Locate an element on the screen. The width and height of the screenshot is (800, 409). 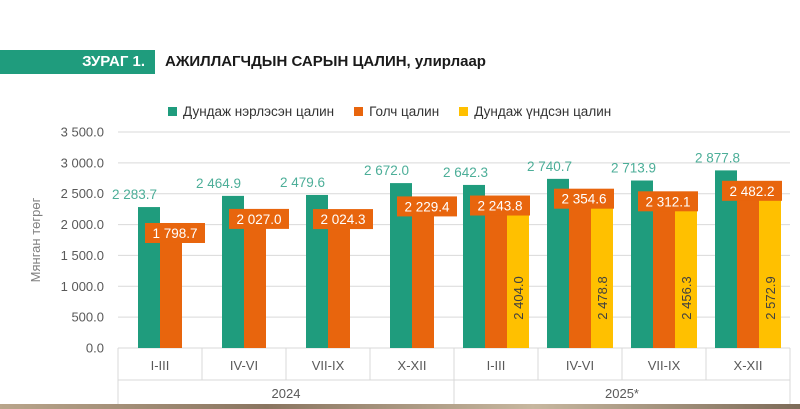
bar-series1-cat7 is located at coordinates (748, 271).